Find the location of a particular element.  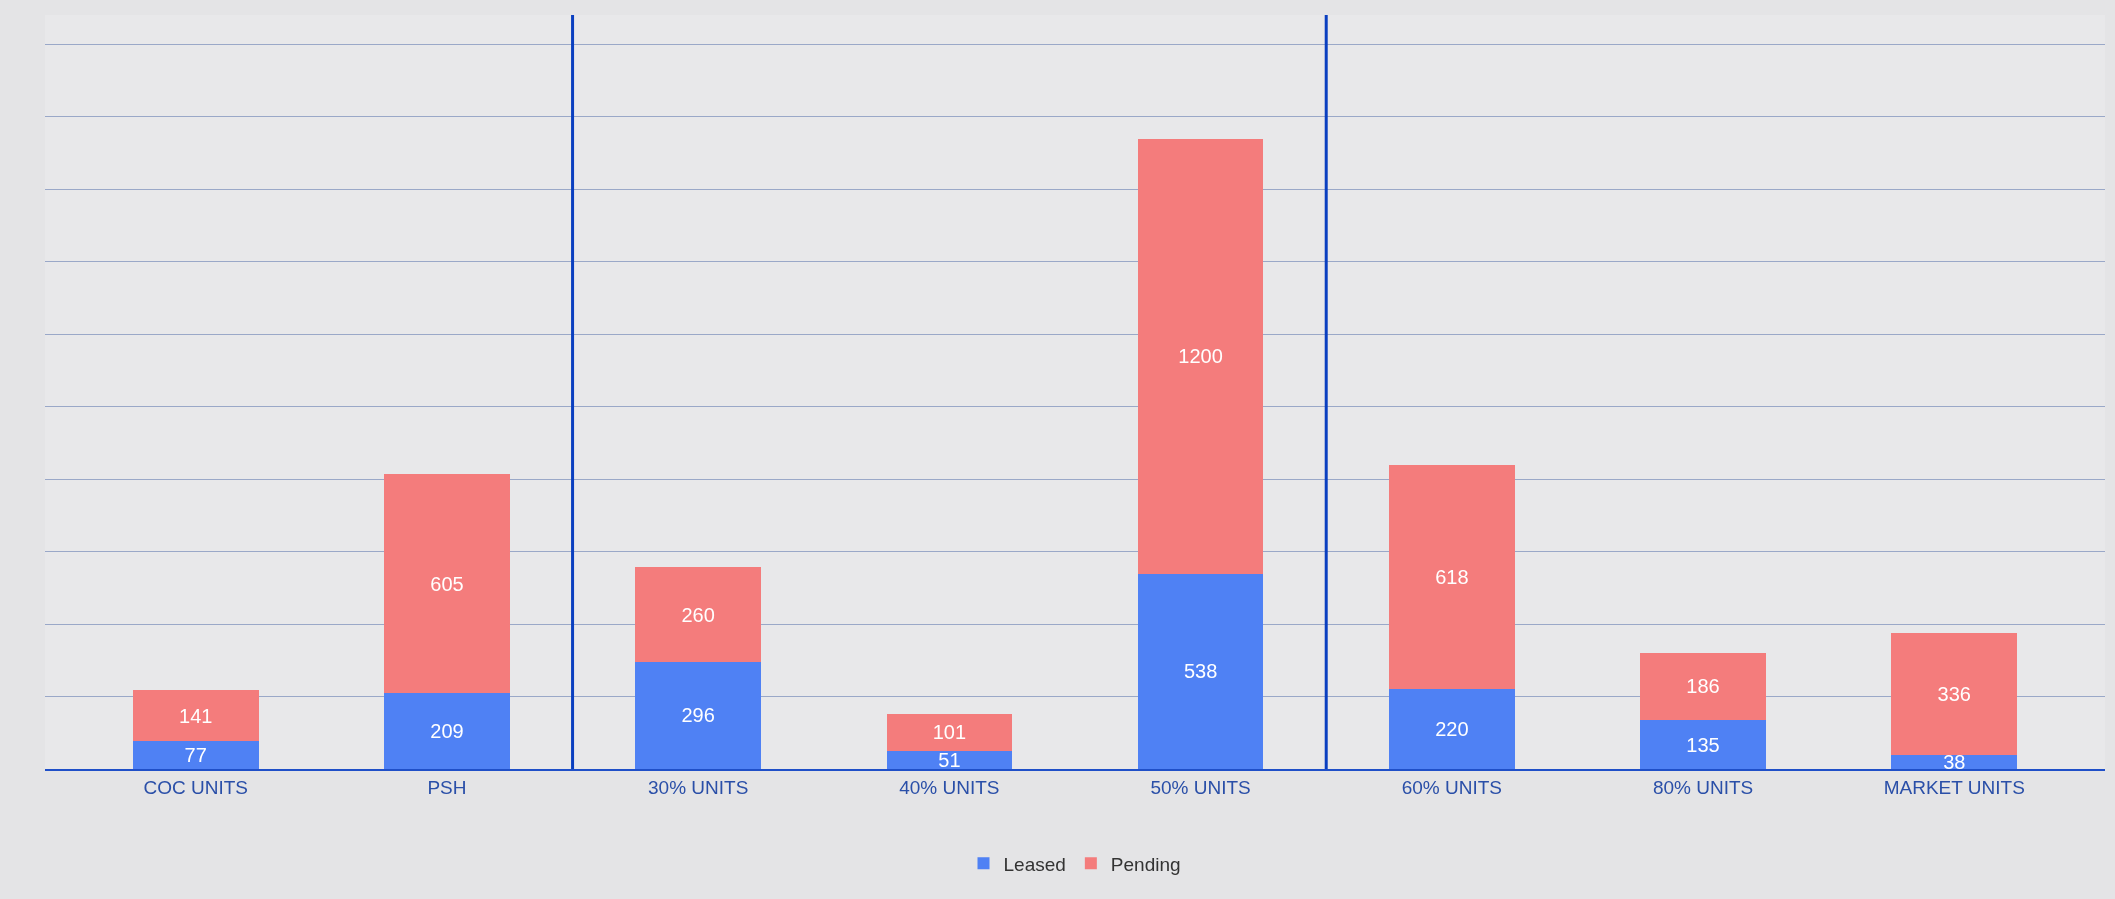

x-tick-label: PSH is located at coordinates (447, 787).